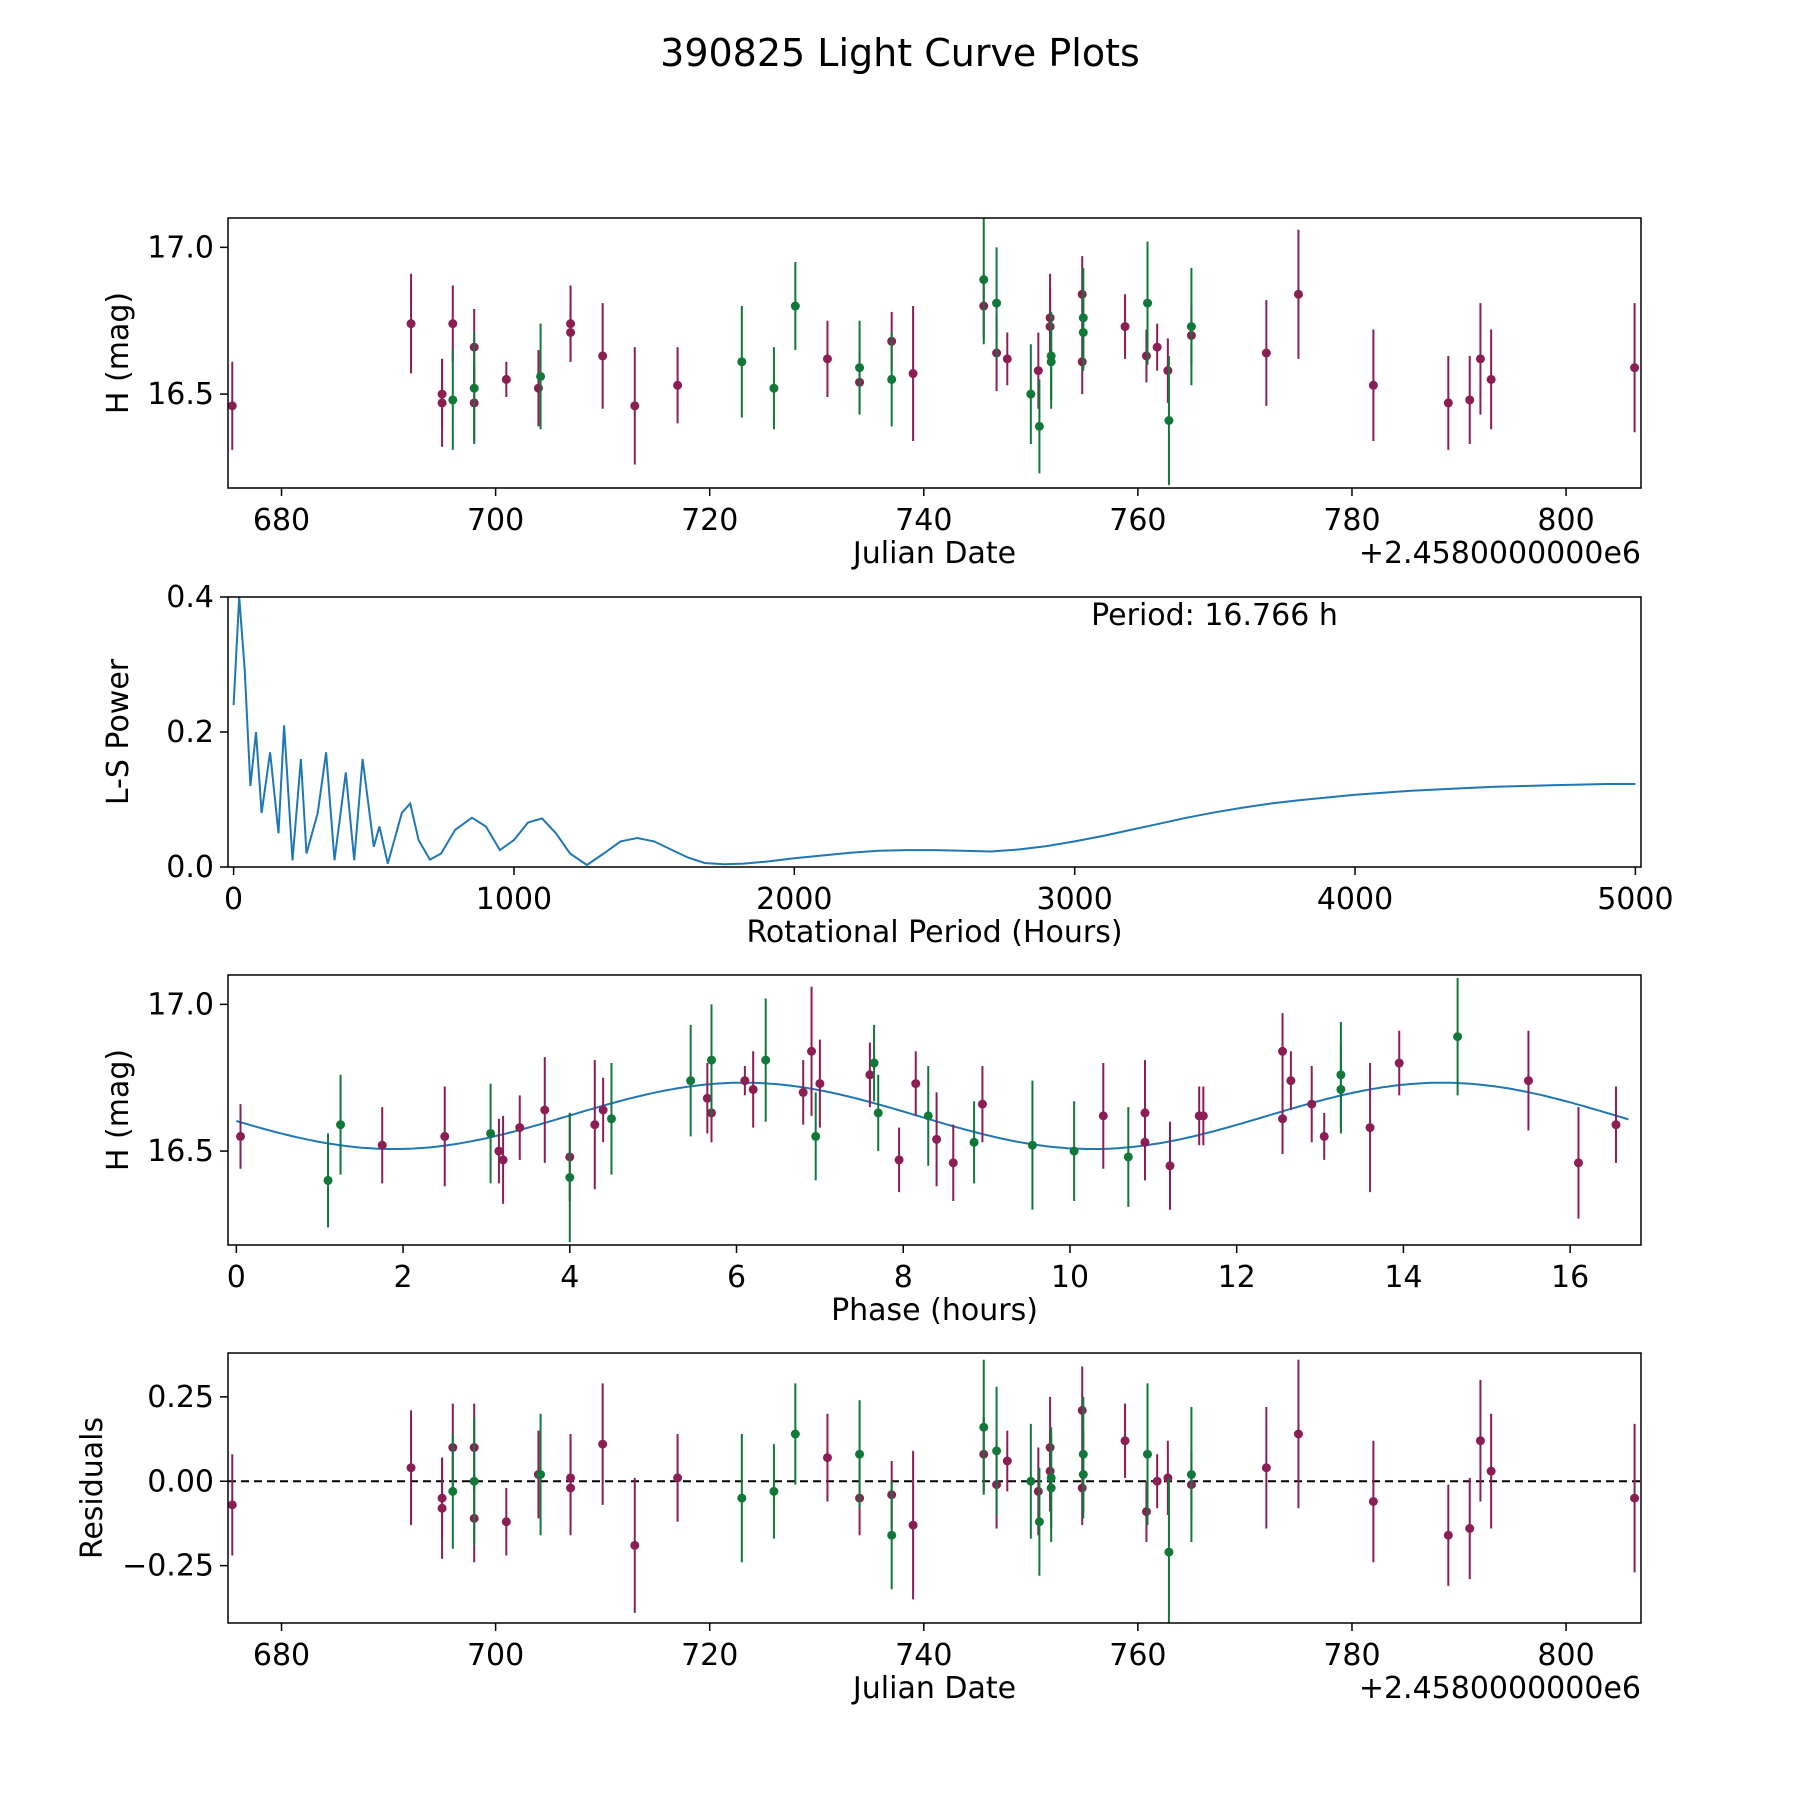 The width and height of the screenshot is (1800, 1800). What do you see at coordinates (281, 1655) in the screenshot?
I see `residuals-xtick-label: 680` at bounding box center [281, 1655].